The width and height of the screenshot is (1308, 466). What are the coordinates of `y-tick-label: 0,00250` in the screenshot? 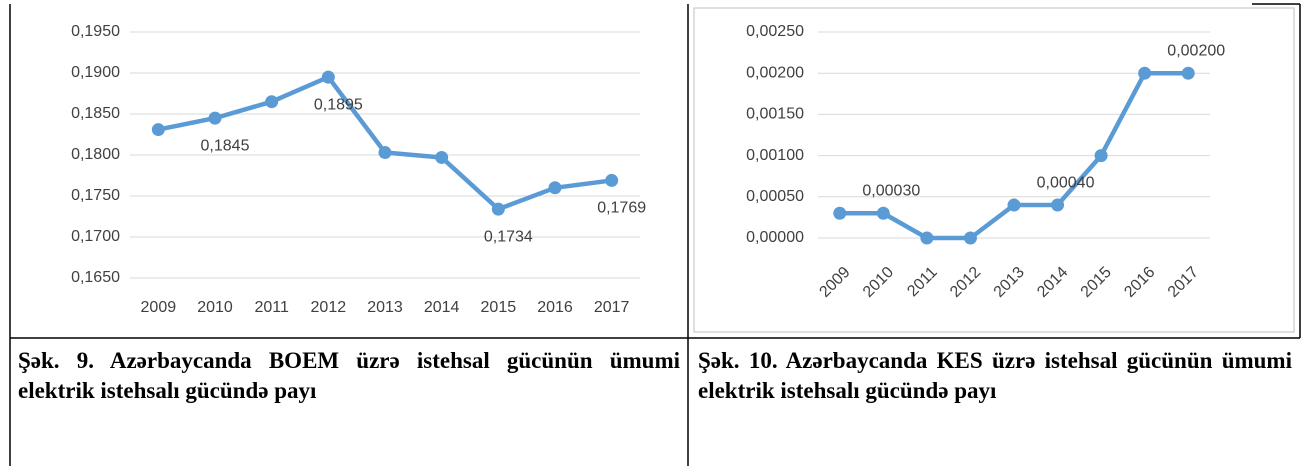 It's located at (775, 31).